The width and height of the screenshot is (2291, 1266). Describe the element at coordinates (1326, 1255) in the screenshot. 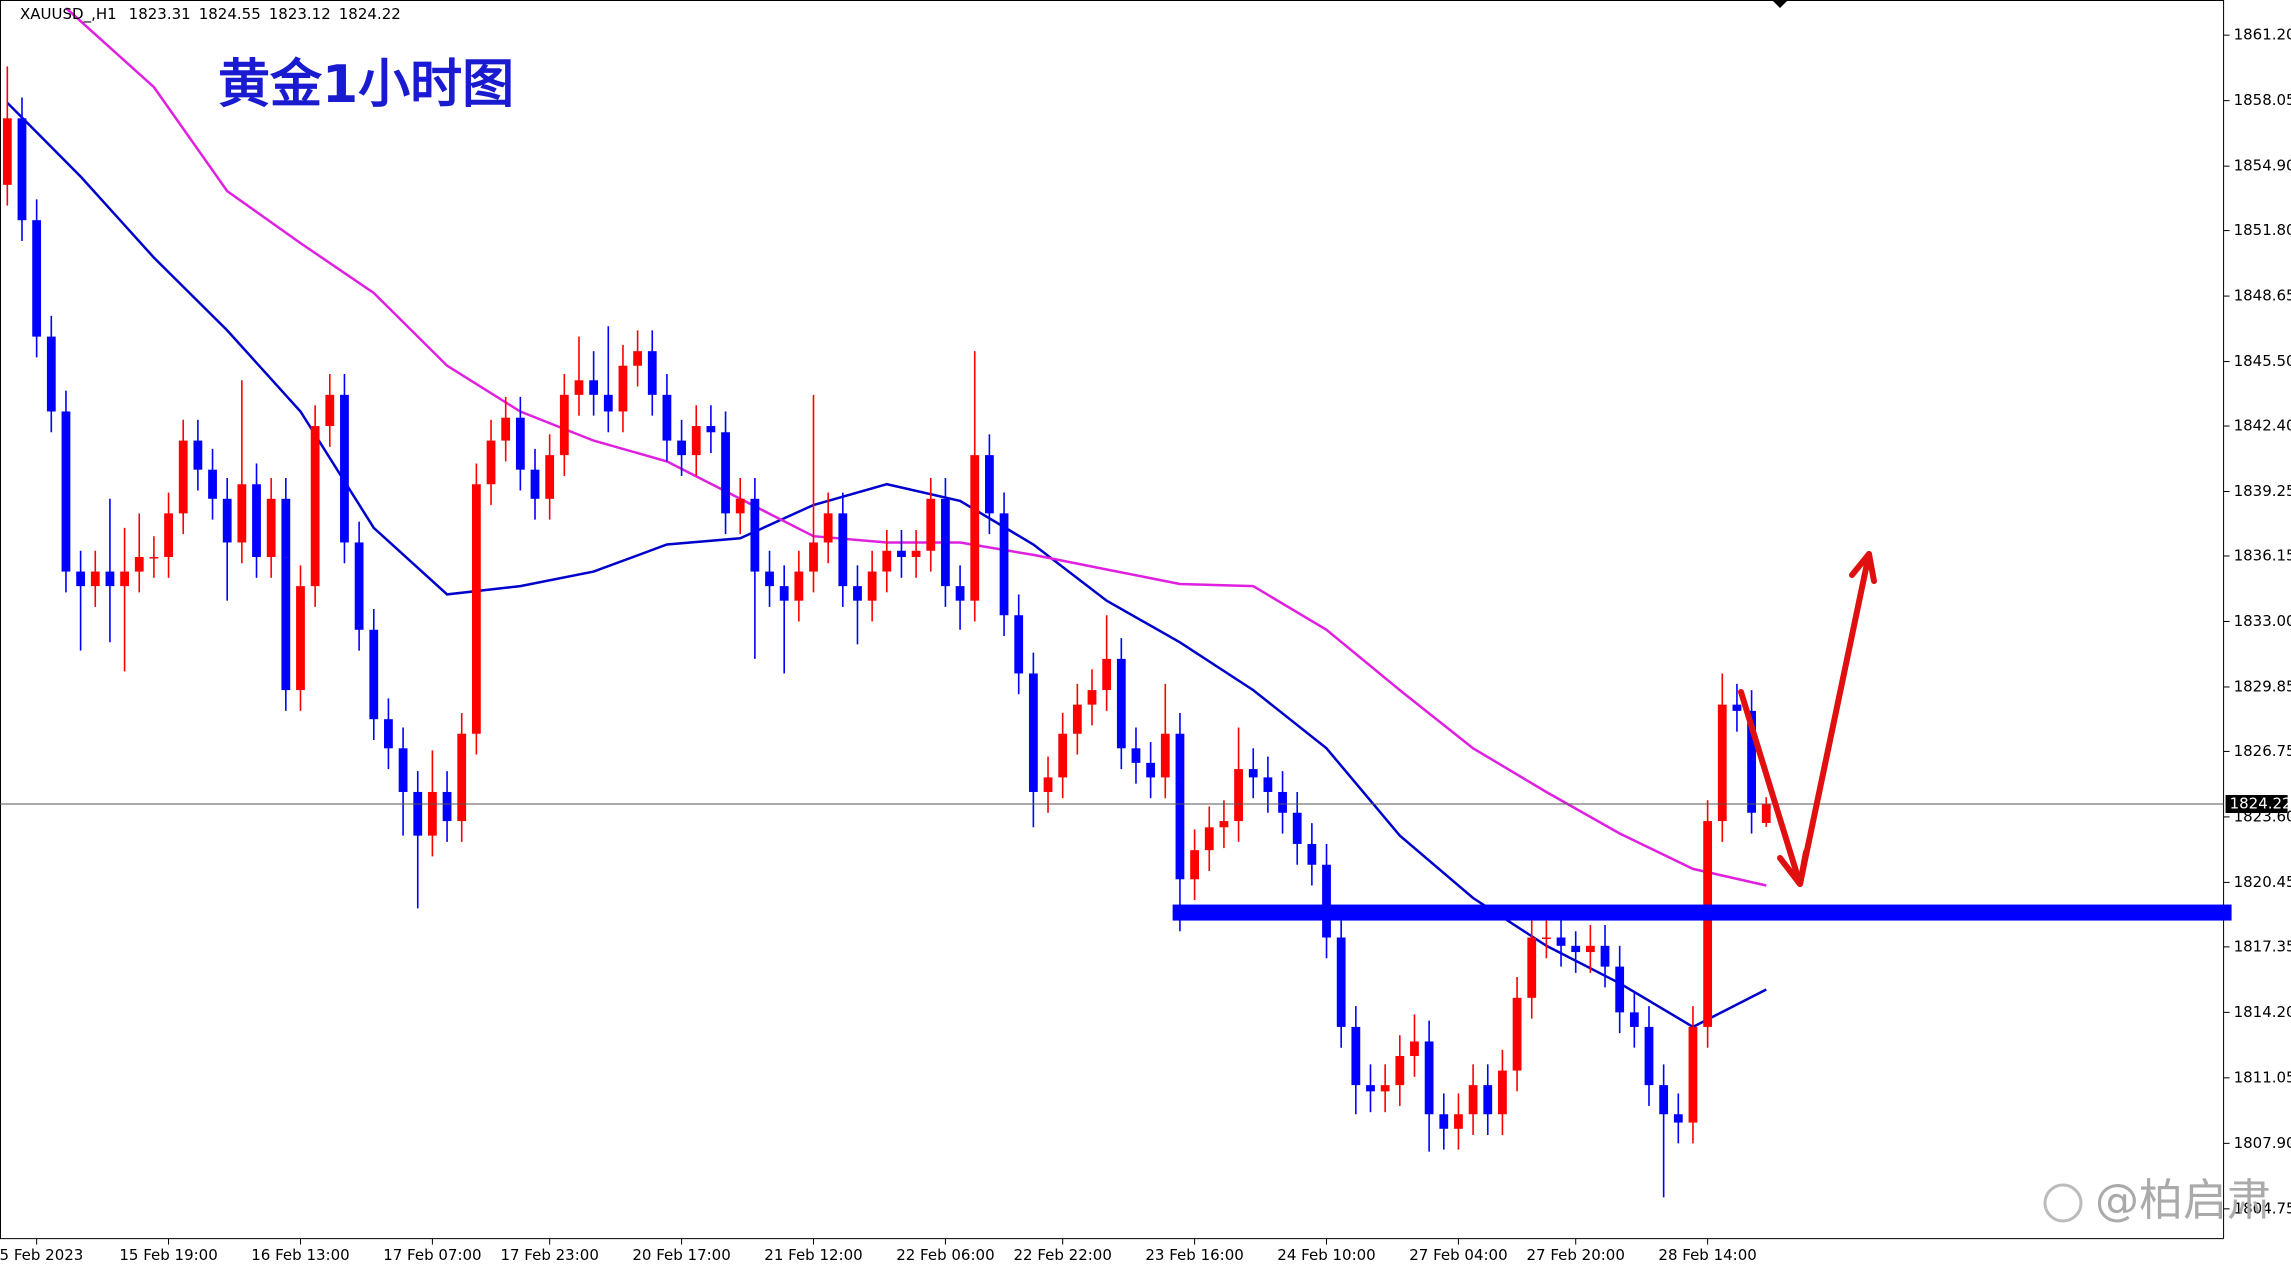

I see `x-tick-label: 24 Feb 10:00` at that location.